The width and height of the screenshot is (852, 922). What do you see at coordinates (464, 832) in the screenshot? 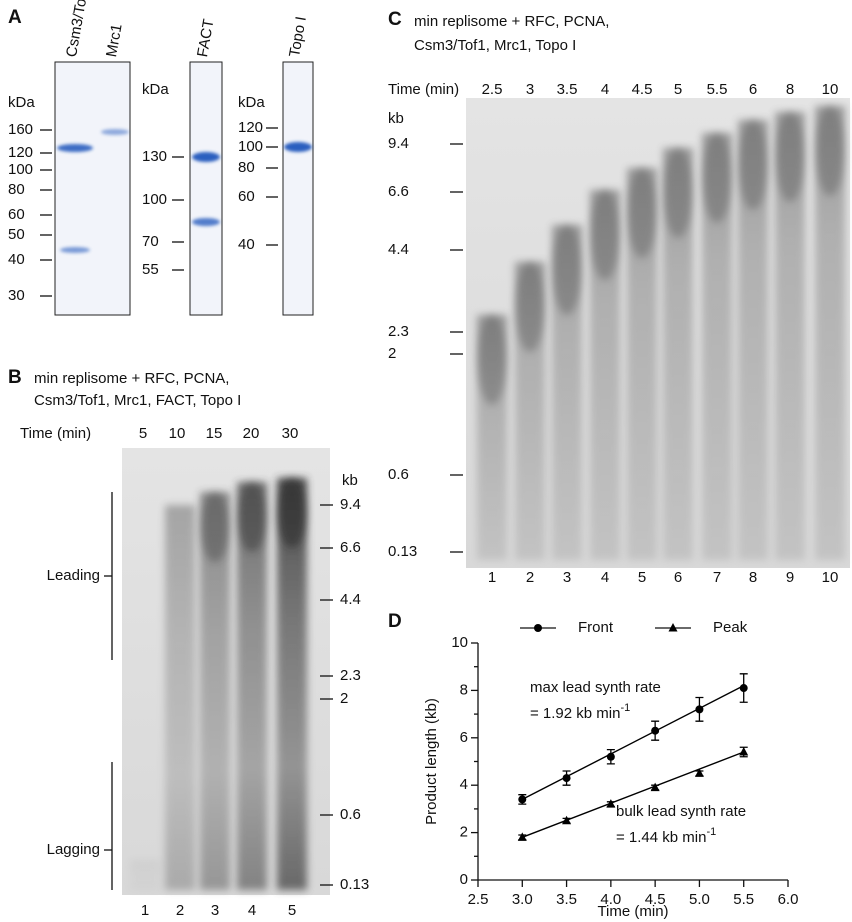
I see `y-tick-label: 2` at bounding box center [464, 832].